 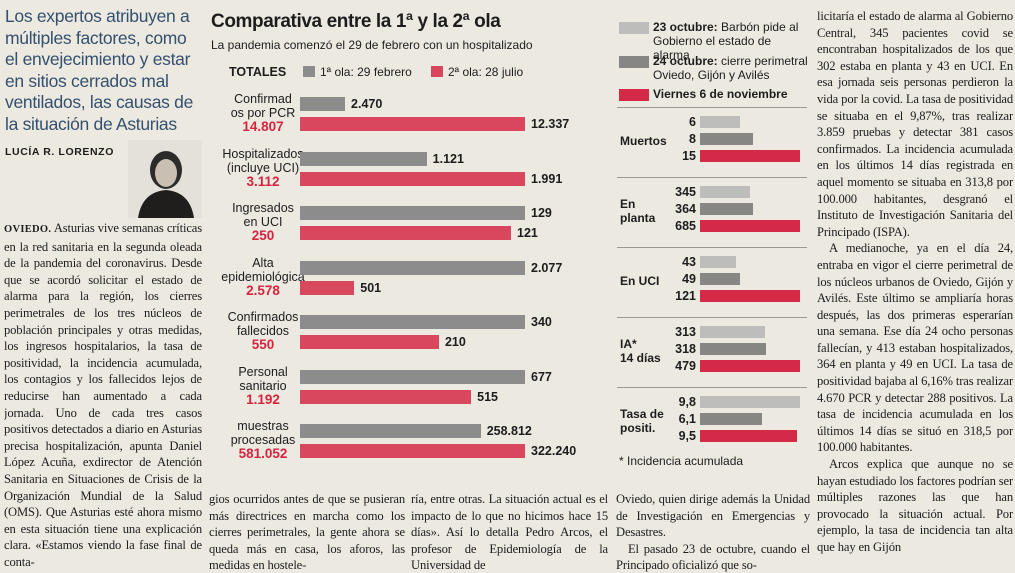 What do you see at coordinates (550, 124) in the screenshot?
I see `value-label: 12.337` at bounding box center [550, 124].